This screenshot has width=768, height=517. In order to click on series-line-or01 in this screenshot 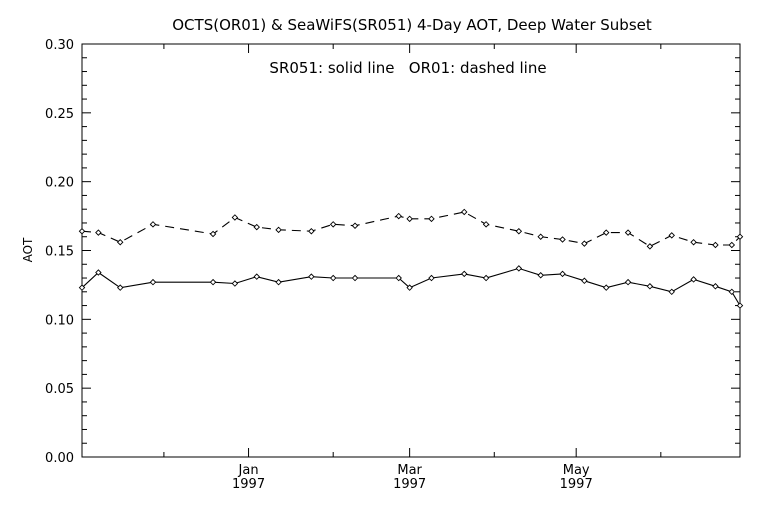, I will do `click(411, 229)`.